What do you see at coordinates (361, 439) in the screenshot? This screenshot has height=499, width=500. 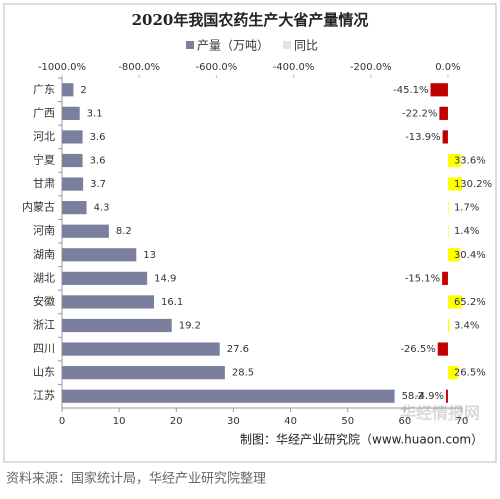 I see `credit: 制图：华经产业研究院（www.huaon.com）` at bounding box center [361, 439].